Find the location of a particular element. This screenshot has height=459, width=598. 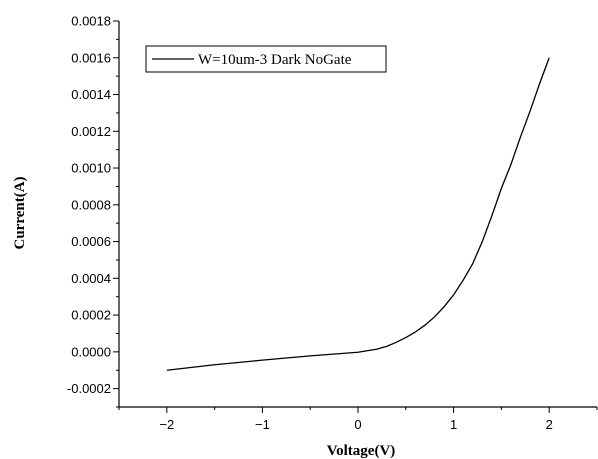

x-tick-label: 1 is located at coordinates (453, 424).